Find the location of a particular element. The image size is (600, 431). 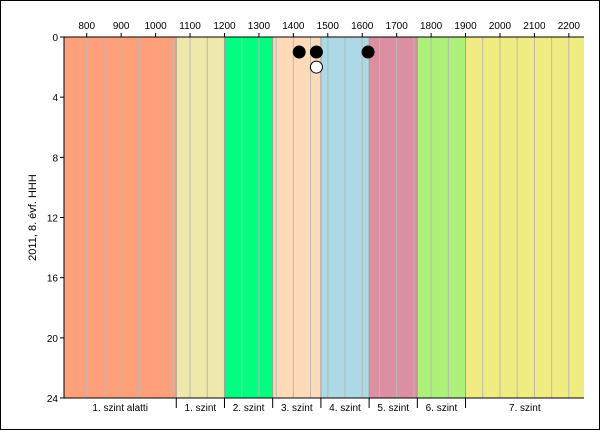

x-tick-label: 1800 is located at coordinates (431, 26).